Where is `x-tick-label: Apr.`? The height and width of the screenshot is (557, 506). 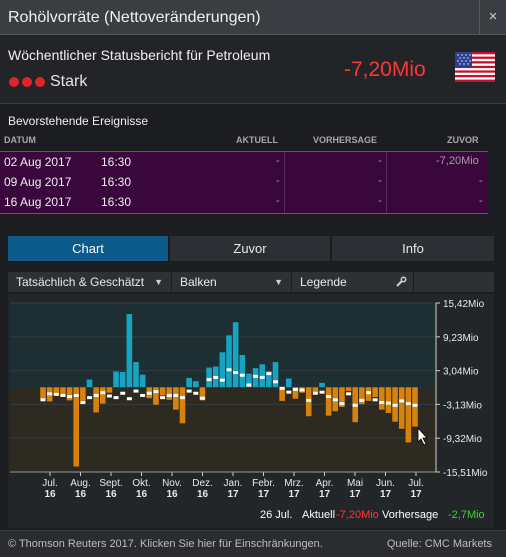 x-tick-label: Apr. is located at coordinates (325, 483).